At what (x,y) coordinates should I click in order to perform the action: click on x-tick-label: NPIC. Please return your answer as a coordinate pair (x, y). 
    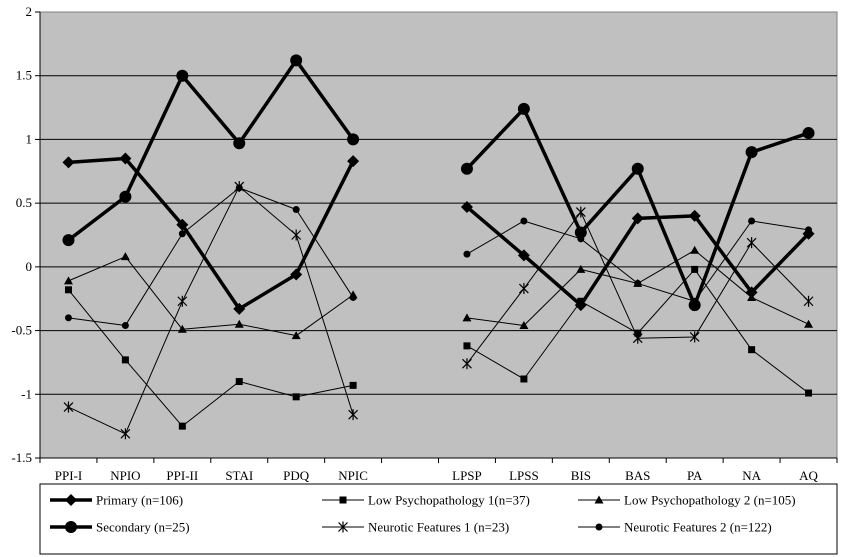
    Looking at the image, I should click on (353, 475).